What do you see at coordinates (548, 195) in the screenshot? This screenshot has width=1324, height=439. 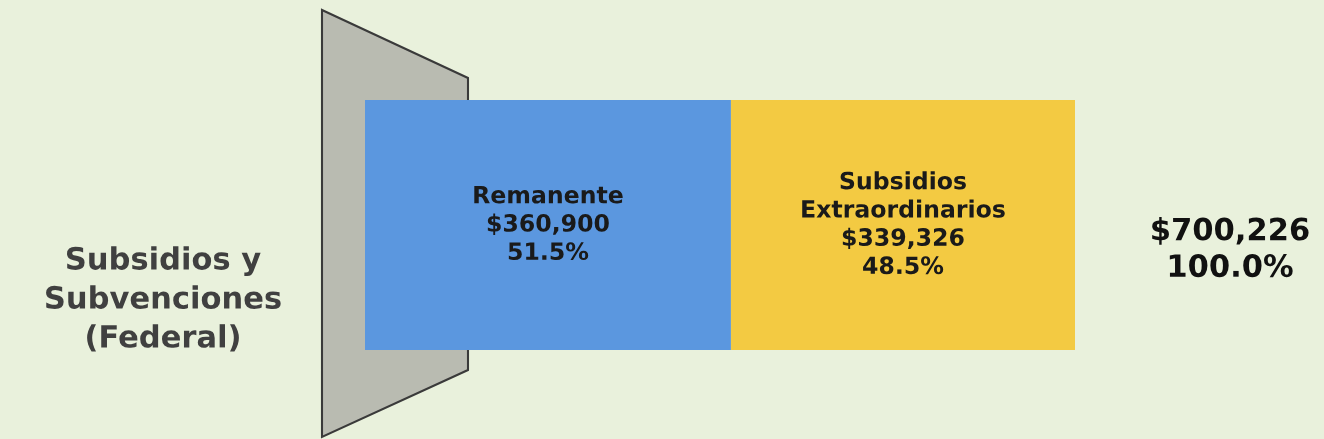 I see `series-label: Remanente` at bounding box center [548, 195].